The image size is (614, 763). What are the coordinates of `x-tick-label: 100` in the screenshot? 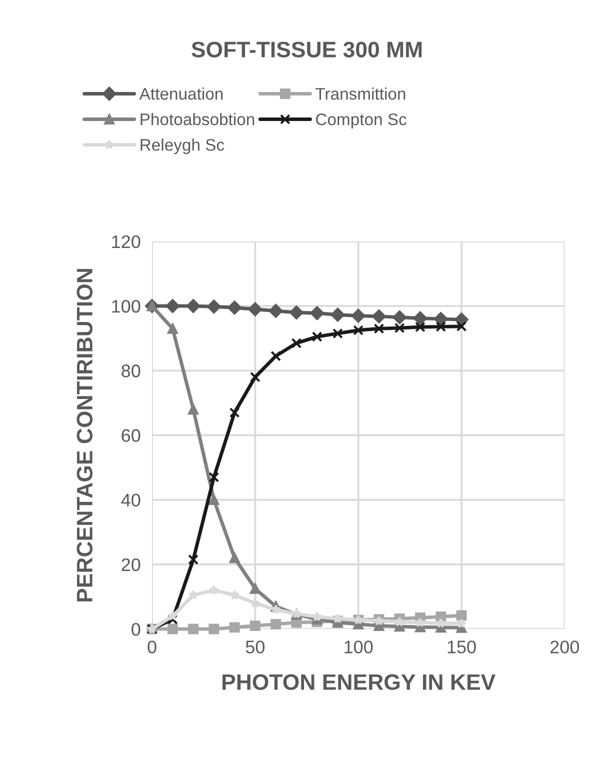 It's located at (358, 647).